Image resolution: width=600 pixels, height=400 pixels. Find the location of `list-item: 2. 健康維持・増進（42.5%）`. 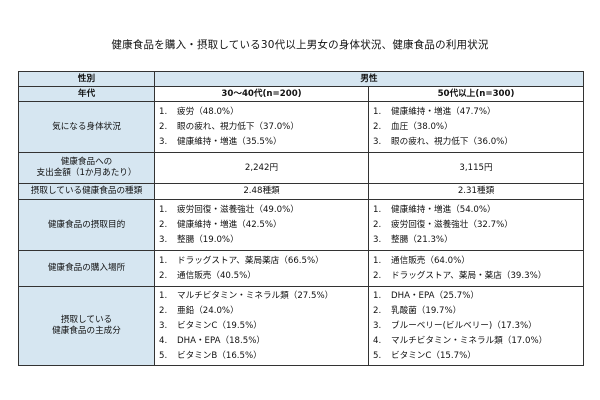

list-item: 2. 健康維持・増進（42.5%） is located at coordinates (261, 225).